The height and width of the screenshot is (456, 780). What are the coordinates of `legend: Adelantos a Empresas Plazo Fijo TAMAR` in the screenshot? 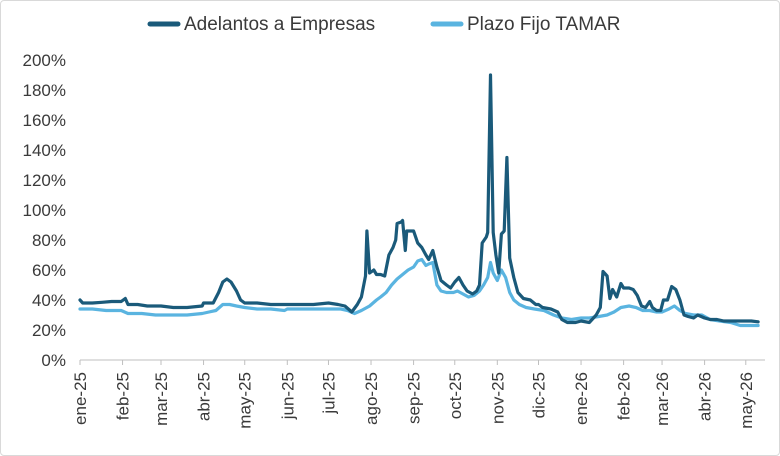 It's located at (383, 24).